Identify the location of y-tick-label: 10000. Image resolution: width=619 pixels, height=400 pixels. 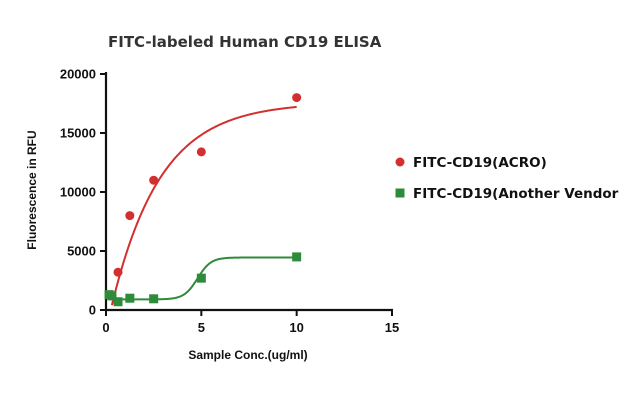
(78, 192).